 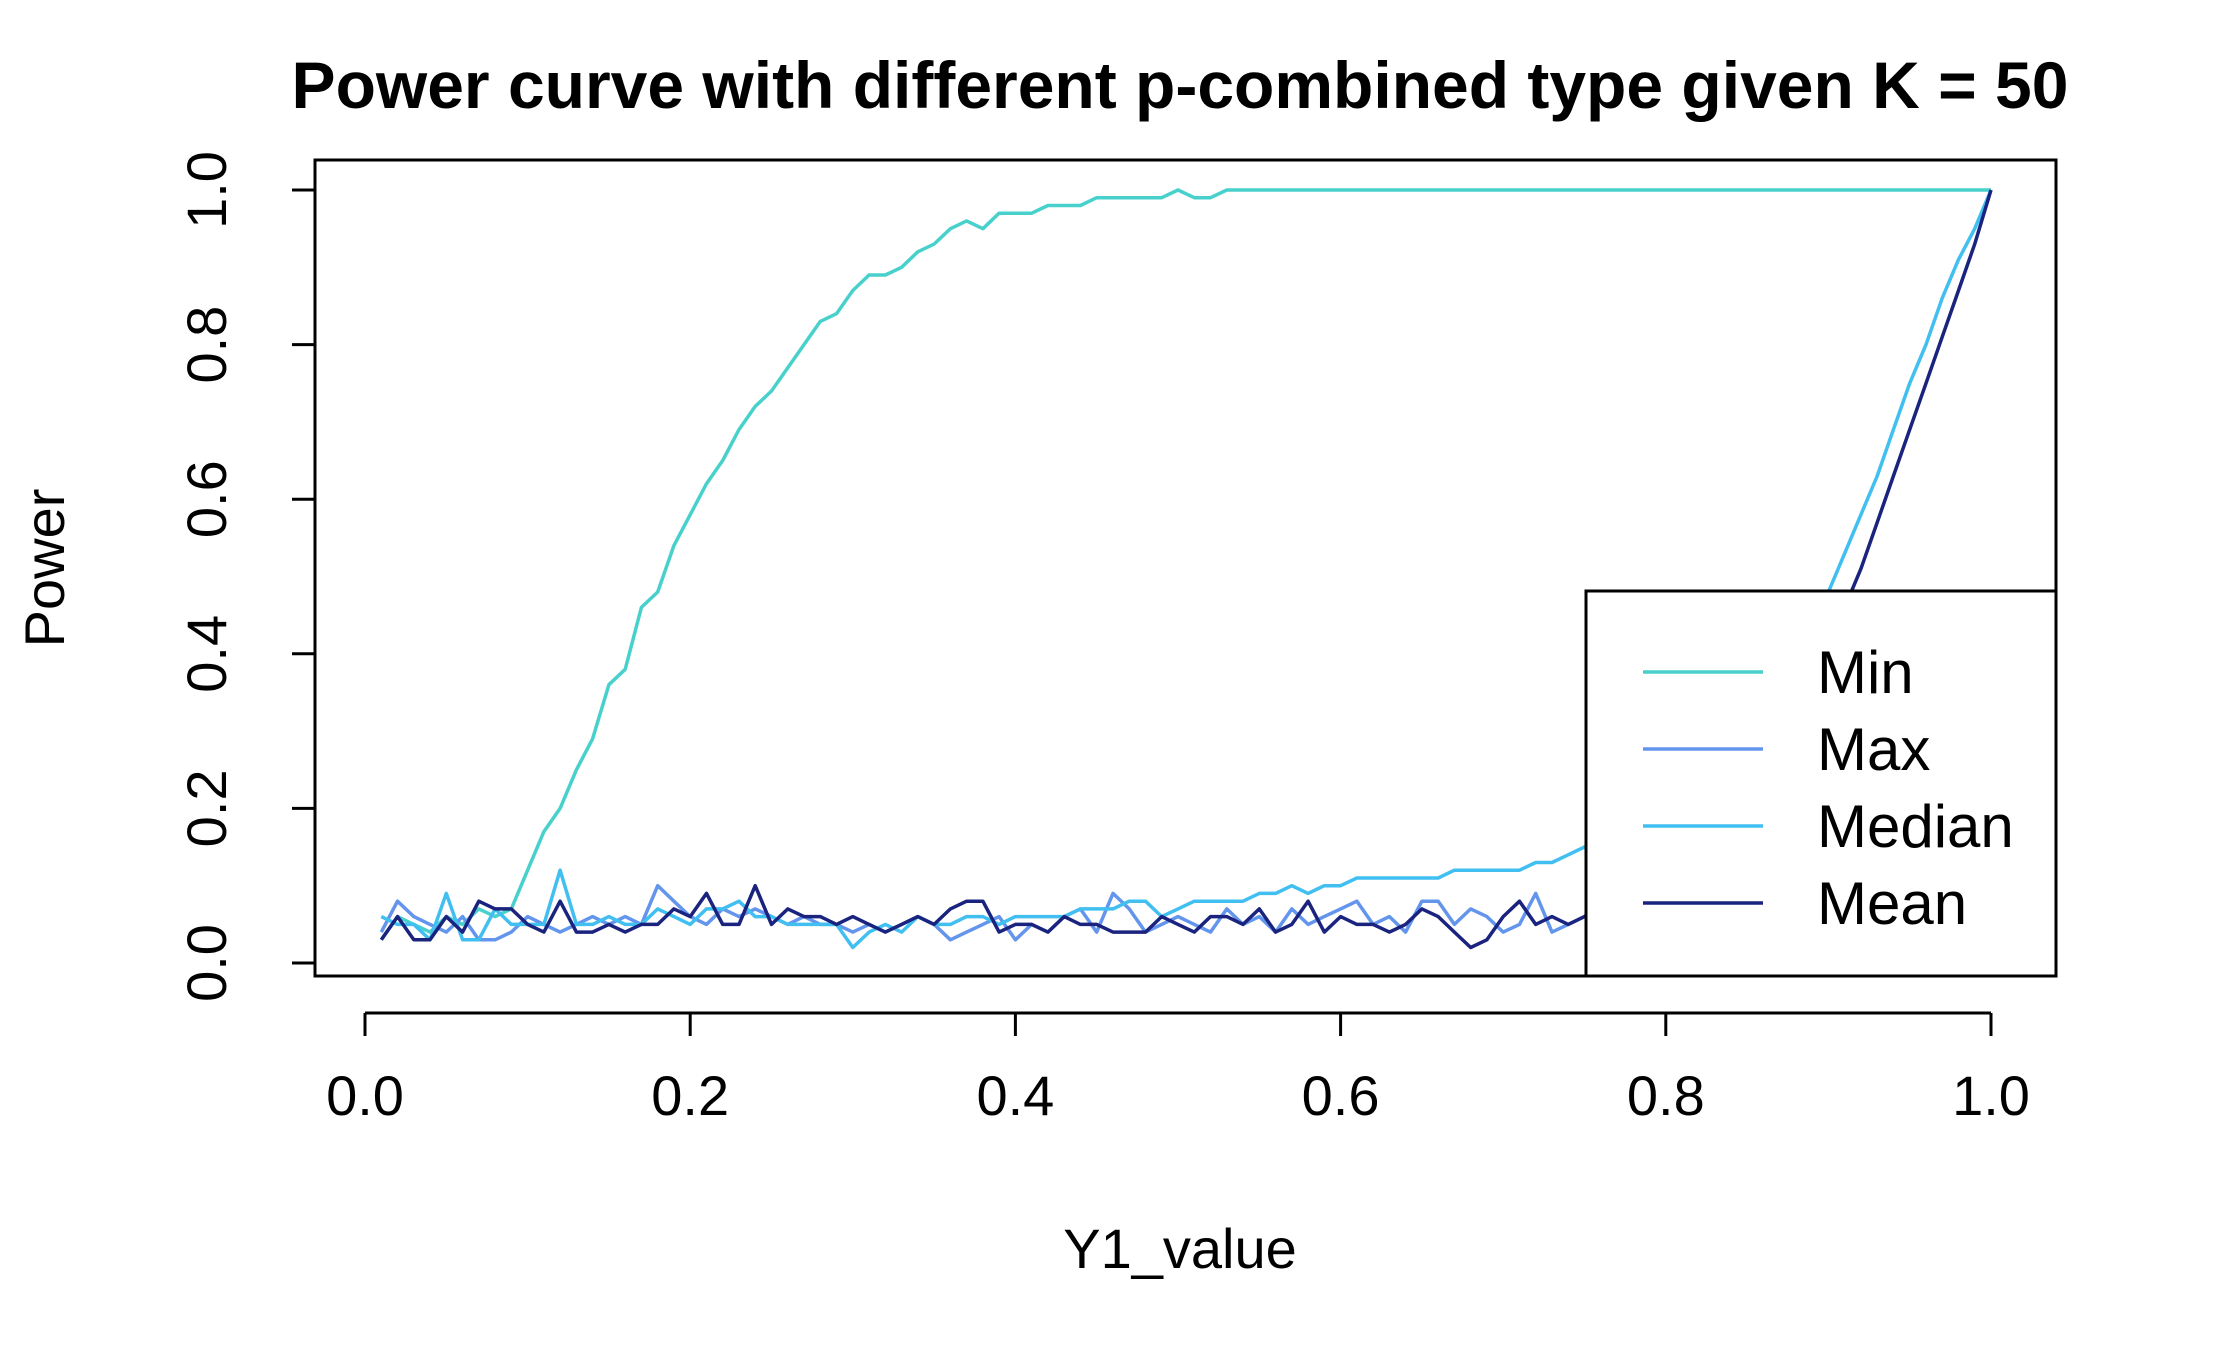 I want to click on y-tick-label: 0.2, so click(x=206, y=808).